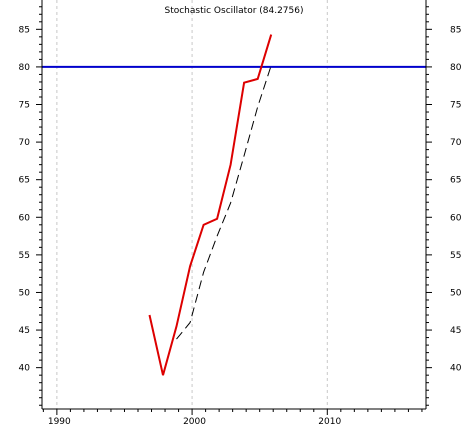  I want to click on y-tick-label-right-65: 65, so click(455, 181).